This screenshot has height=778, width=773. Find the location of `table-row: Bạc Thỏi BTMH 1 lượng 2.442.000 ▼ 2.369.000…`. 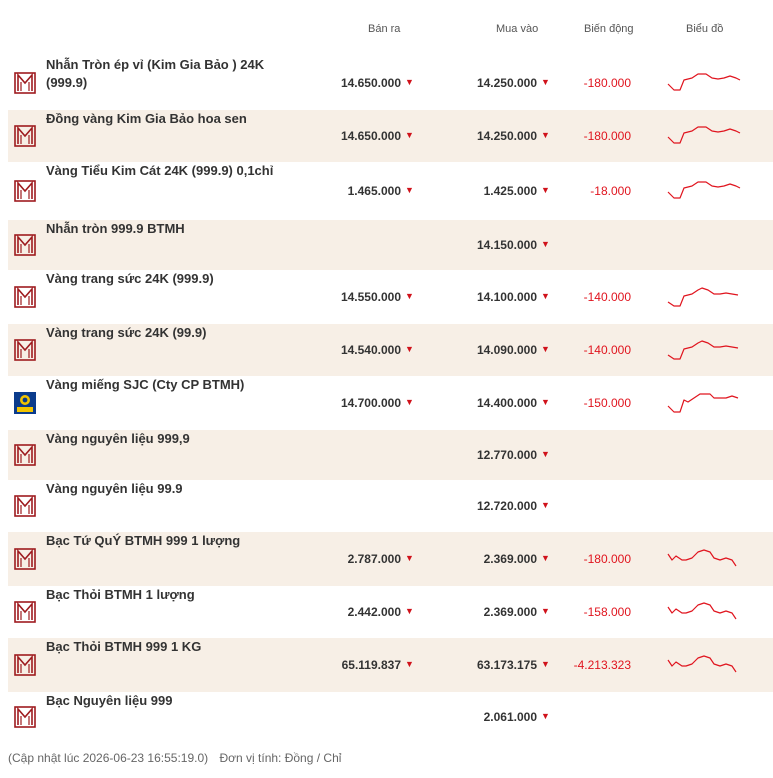

table-row: Bạc Thỏi BTMH 1 lượng 2.442.000 ▼ 2.369.000… is located at coordinates (390, 612).